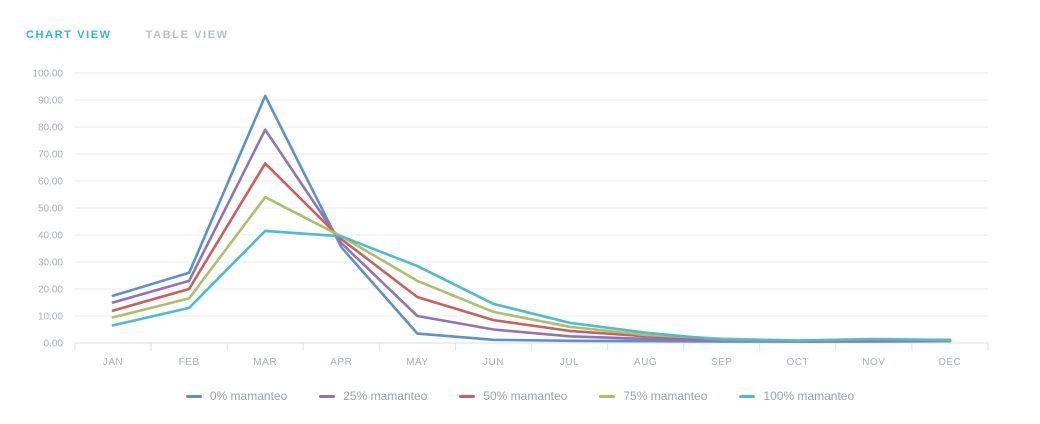 The width and height of the screenshot is (1040, 424). Describe the element at coordinates (127, 35) in the screenshot. I see `view-tabs: CHART VIEW TABLE VIEW` at that location.